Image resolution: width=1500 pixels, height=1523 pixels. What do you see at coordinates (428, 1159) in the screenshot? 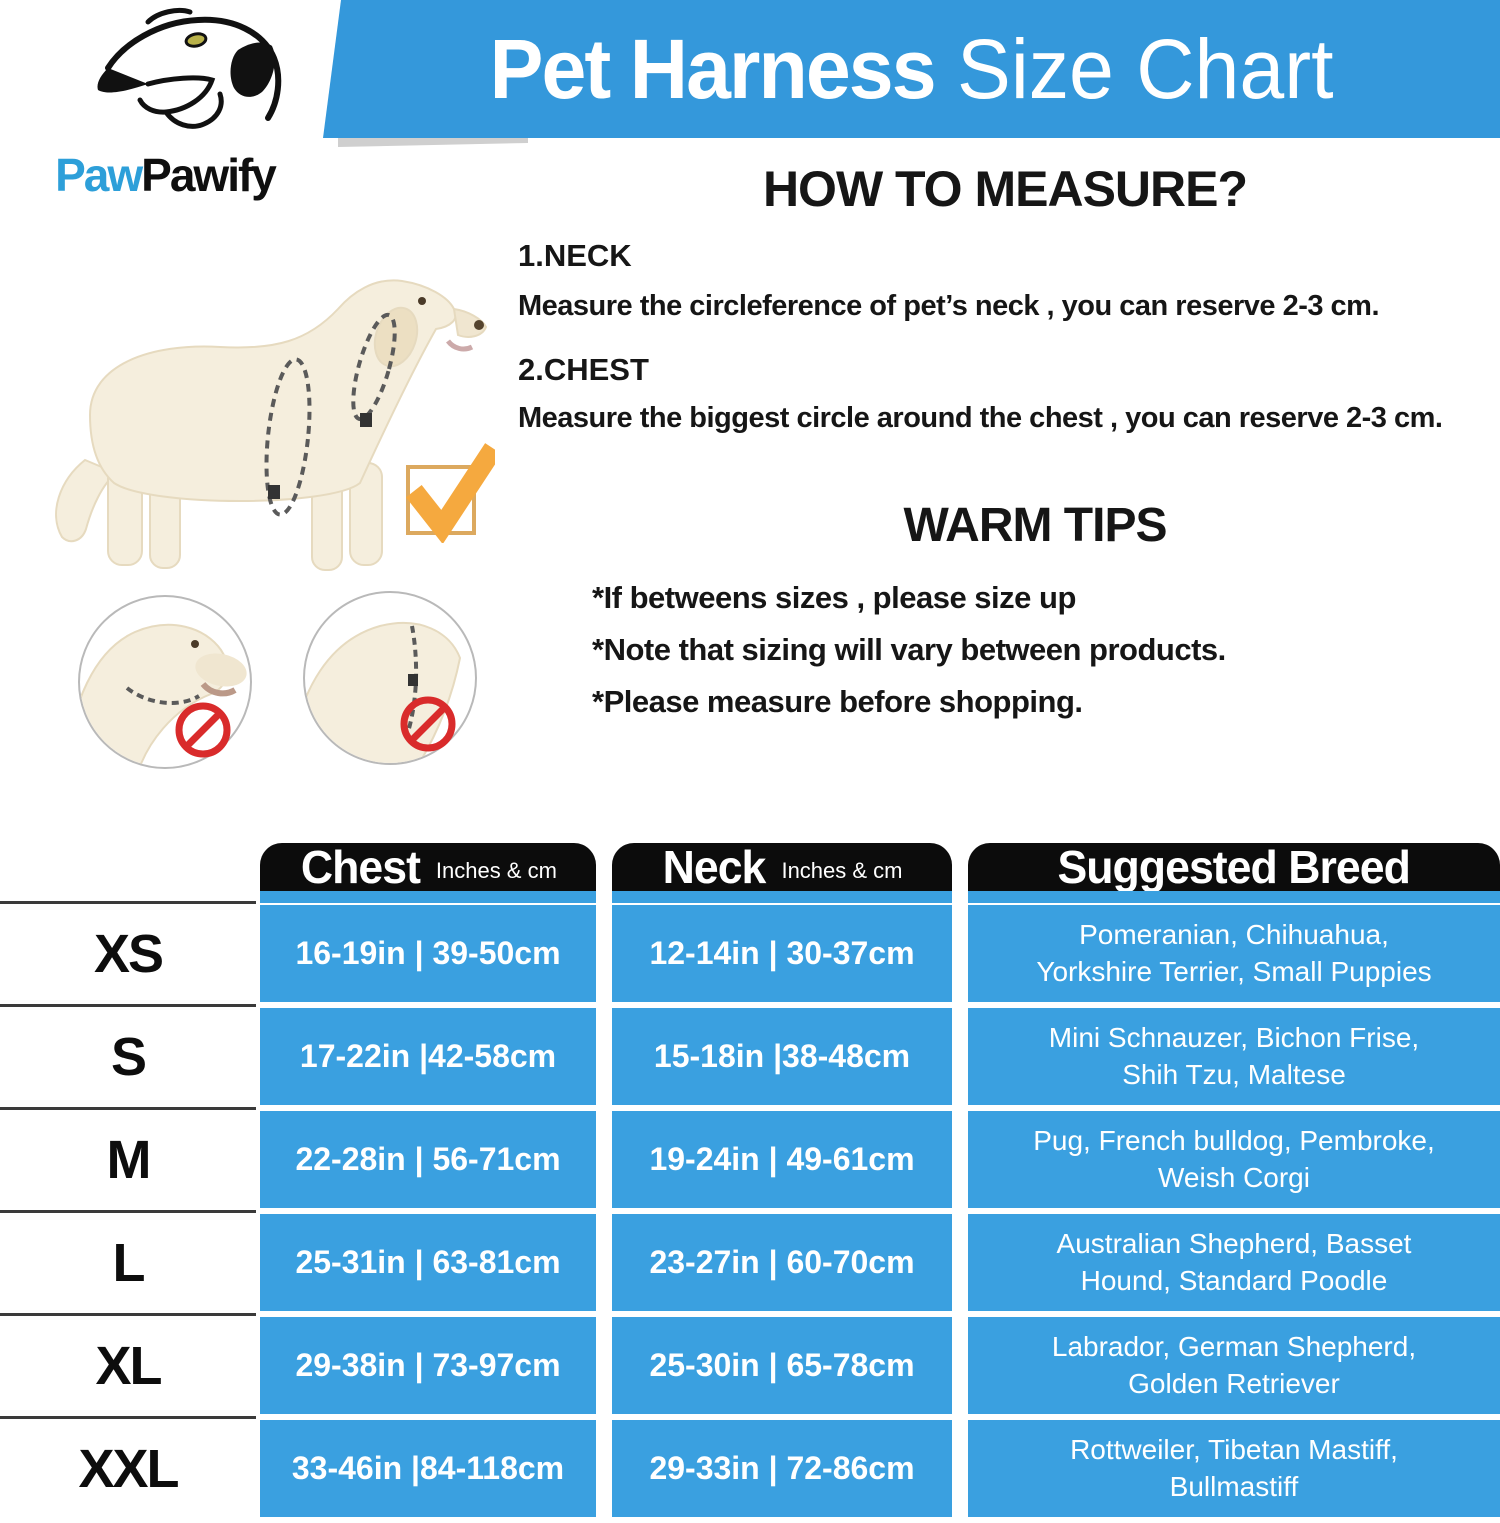
I see `chest-value: 22-28in | 56-71cm` at bounding box center [428, 1159].